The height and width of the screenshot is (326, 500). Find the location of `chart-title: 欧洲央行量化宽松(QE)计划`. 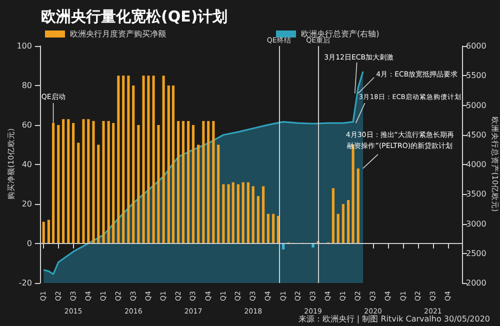

chart-title: 欧洲央行量化宽松(QE)计划 is located at coordinates (134, 17).